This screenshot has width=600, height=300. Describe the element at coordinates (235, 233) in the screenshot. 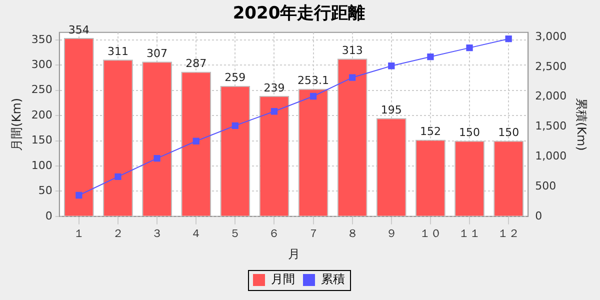

I see `x-tick-label: ５` at that location.